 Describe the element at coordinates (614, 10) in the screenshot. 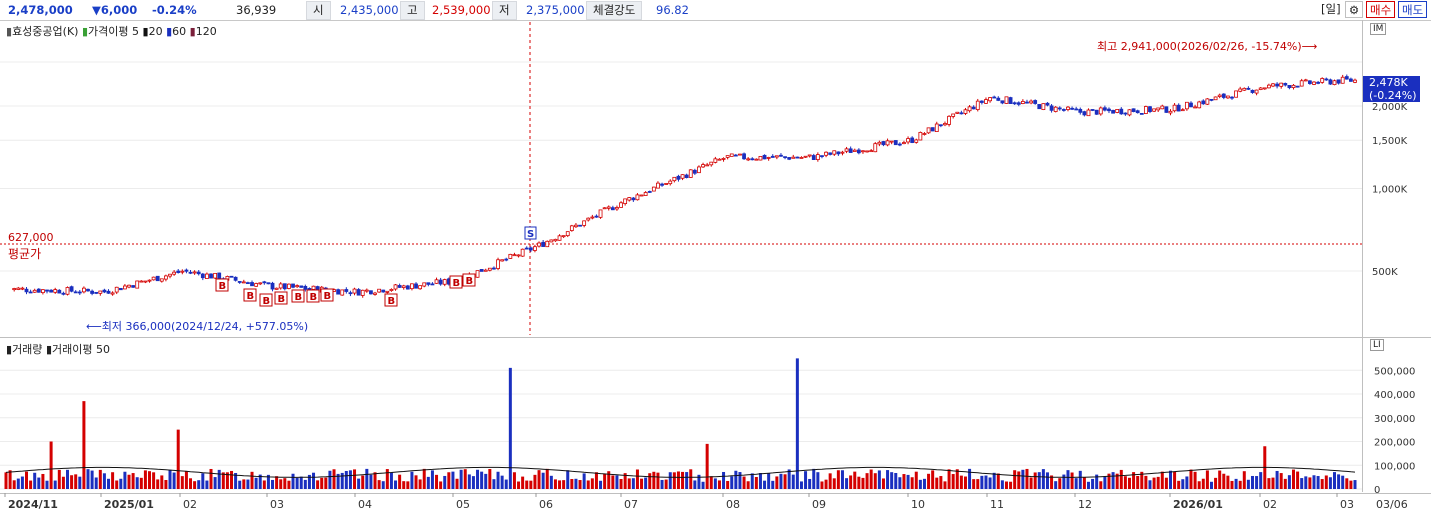

I see `strength-label: 체결강도` at that location.